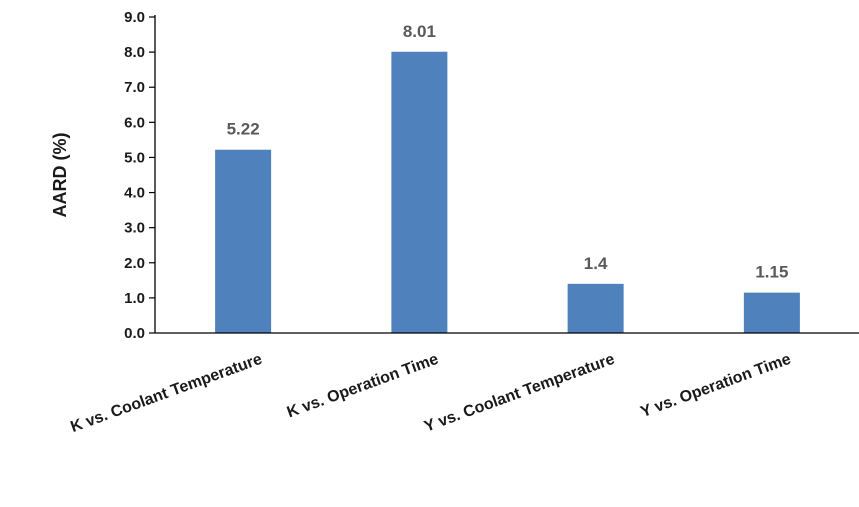 This screenshot has width=859, height=507. I want to click on y-tick-label: 7.0, so click(134, 87).